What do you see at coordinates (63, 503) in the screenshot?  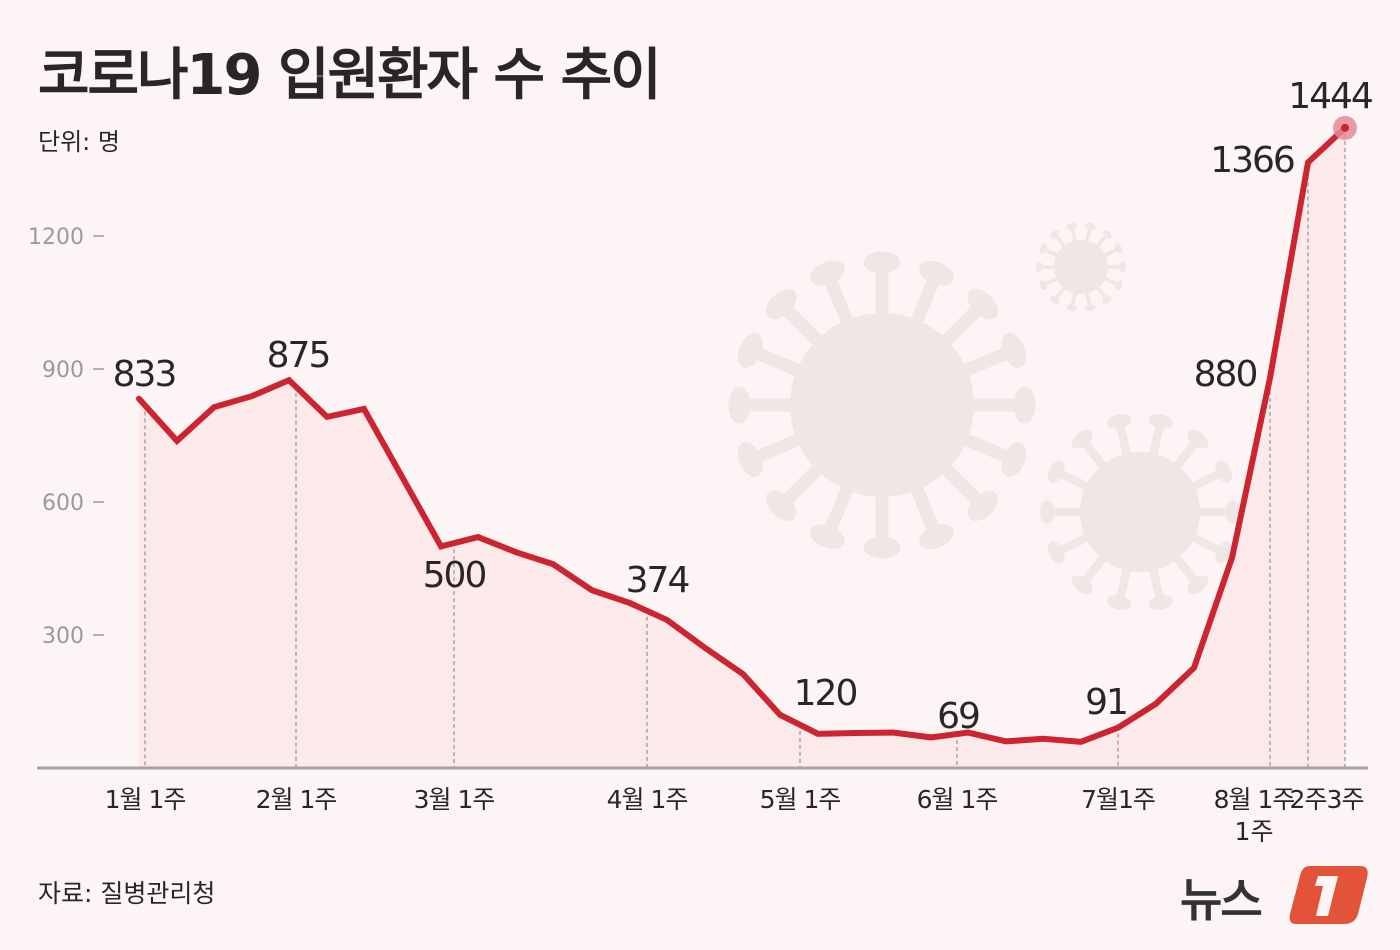 I see `y-tick-label: 600` at bounding box center [63, 503].